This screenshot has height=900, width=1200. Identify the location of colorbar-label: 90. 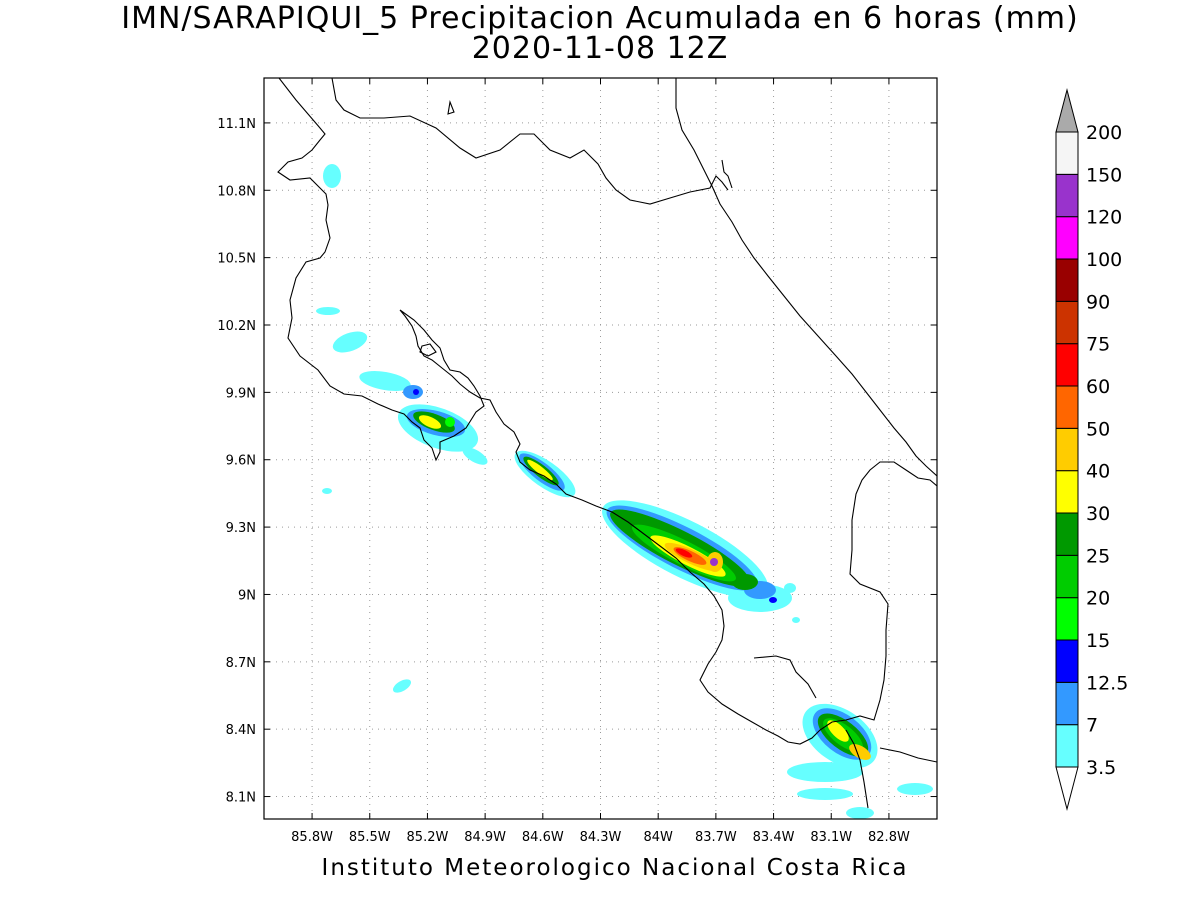
(1098, 302).